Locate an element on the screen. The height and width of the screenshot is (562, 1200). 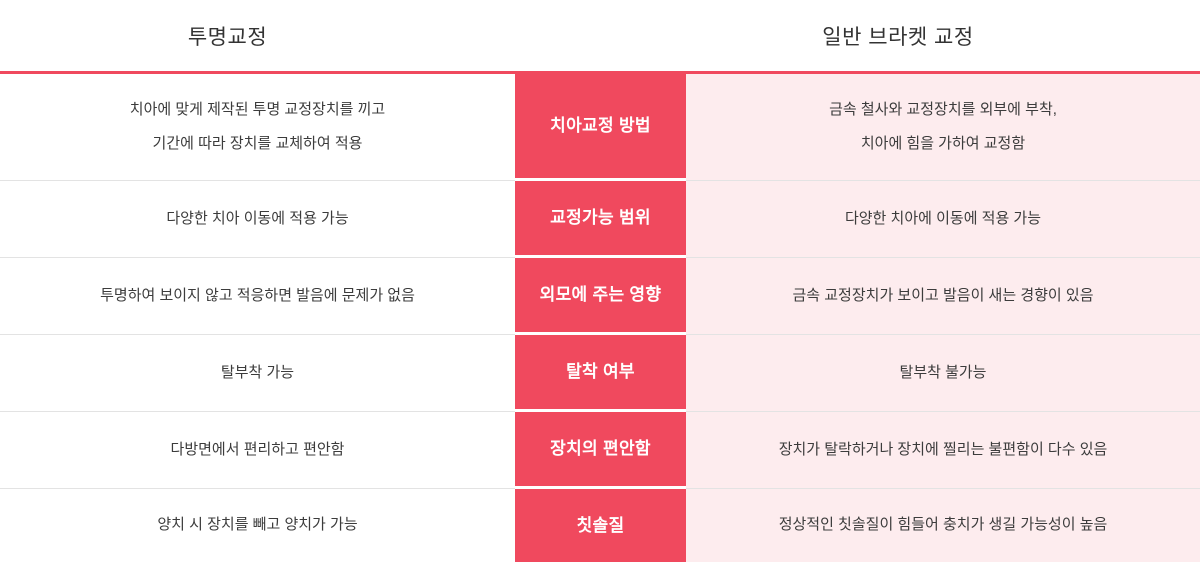
bracket-text: 탈부착 불가능 is located at coordinates (943, 372).